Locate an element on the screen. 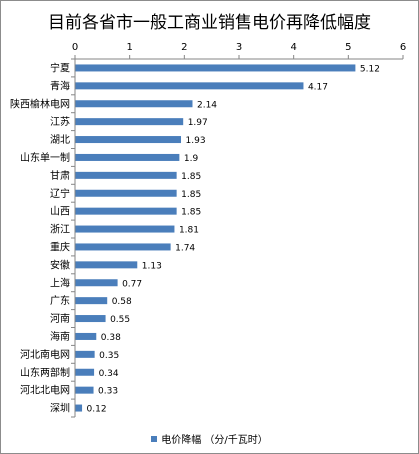  legend-label: 电价降幅 （分/千瓦时） is located at coordinates (214, 440).